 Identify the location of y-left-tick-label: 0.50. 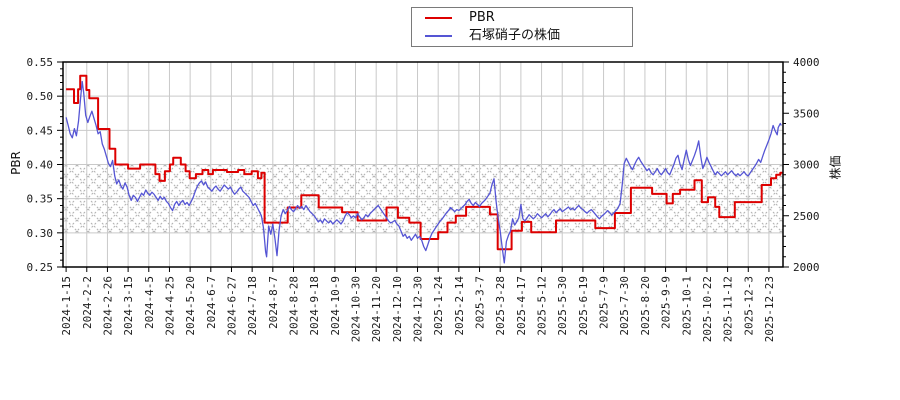
(40, 96).